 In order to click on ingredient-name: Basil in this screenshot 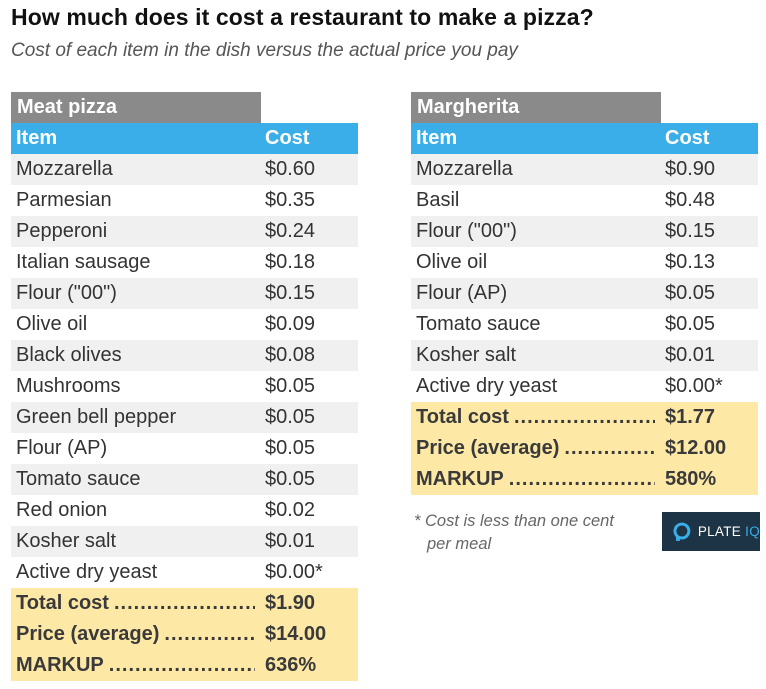, I will do `click(438, 200)`.